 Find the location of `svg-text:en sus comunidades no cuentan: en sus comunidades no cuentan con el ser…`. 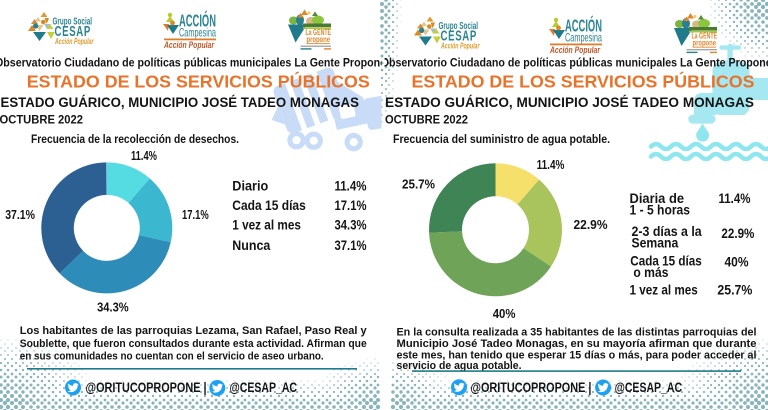

svg-text:en sus comunidades no cuentan: en sus comunidades no cuentan con el ser… is located at coordinates (172, 357).